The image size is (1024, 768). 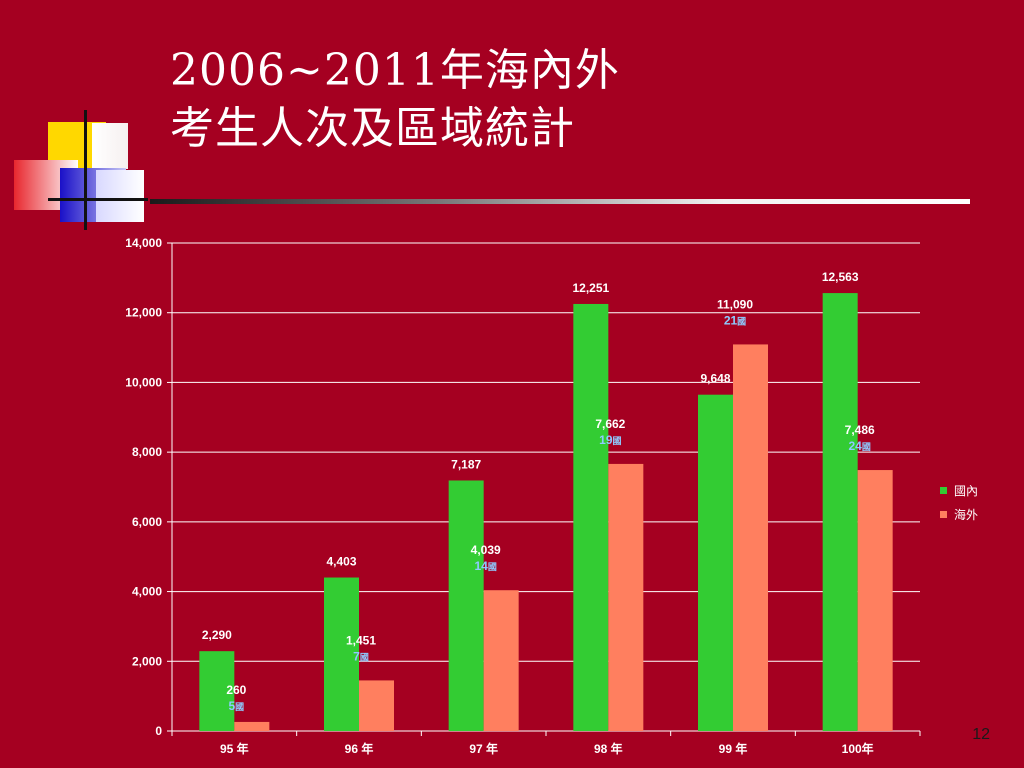 What do you see at coordinates (234, 748) in the screenshot?
I see `x-category-label: 95 年` at bounding box center [234, 748].